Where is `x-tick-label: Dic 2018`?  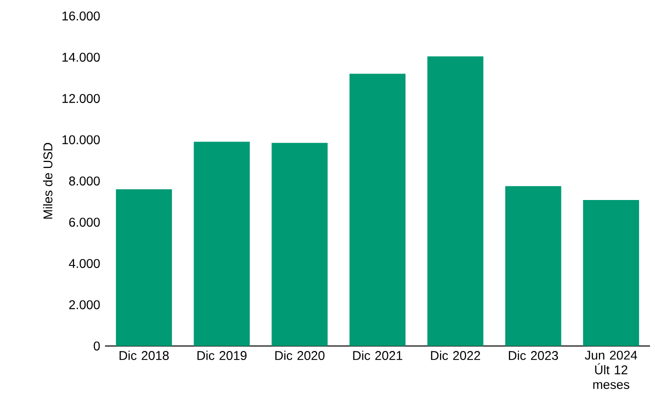 x-tick-label: Dic 2018 is located at coordinates (144, 355).